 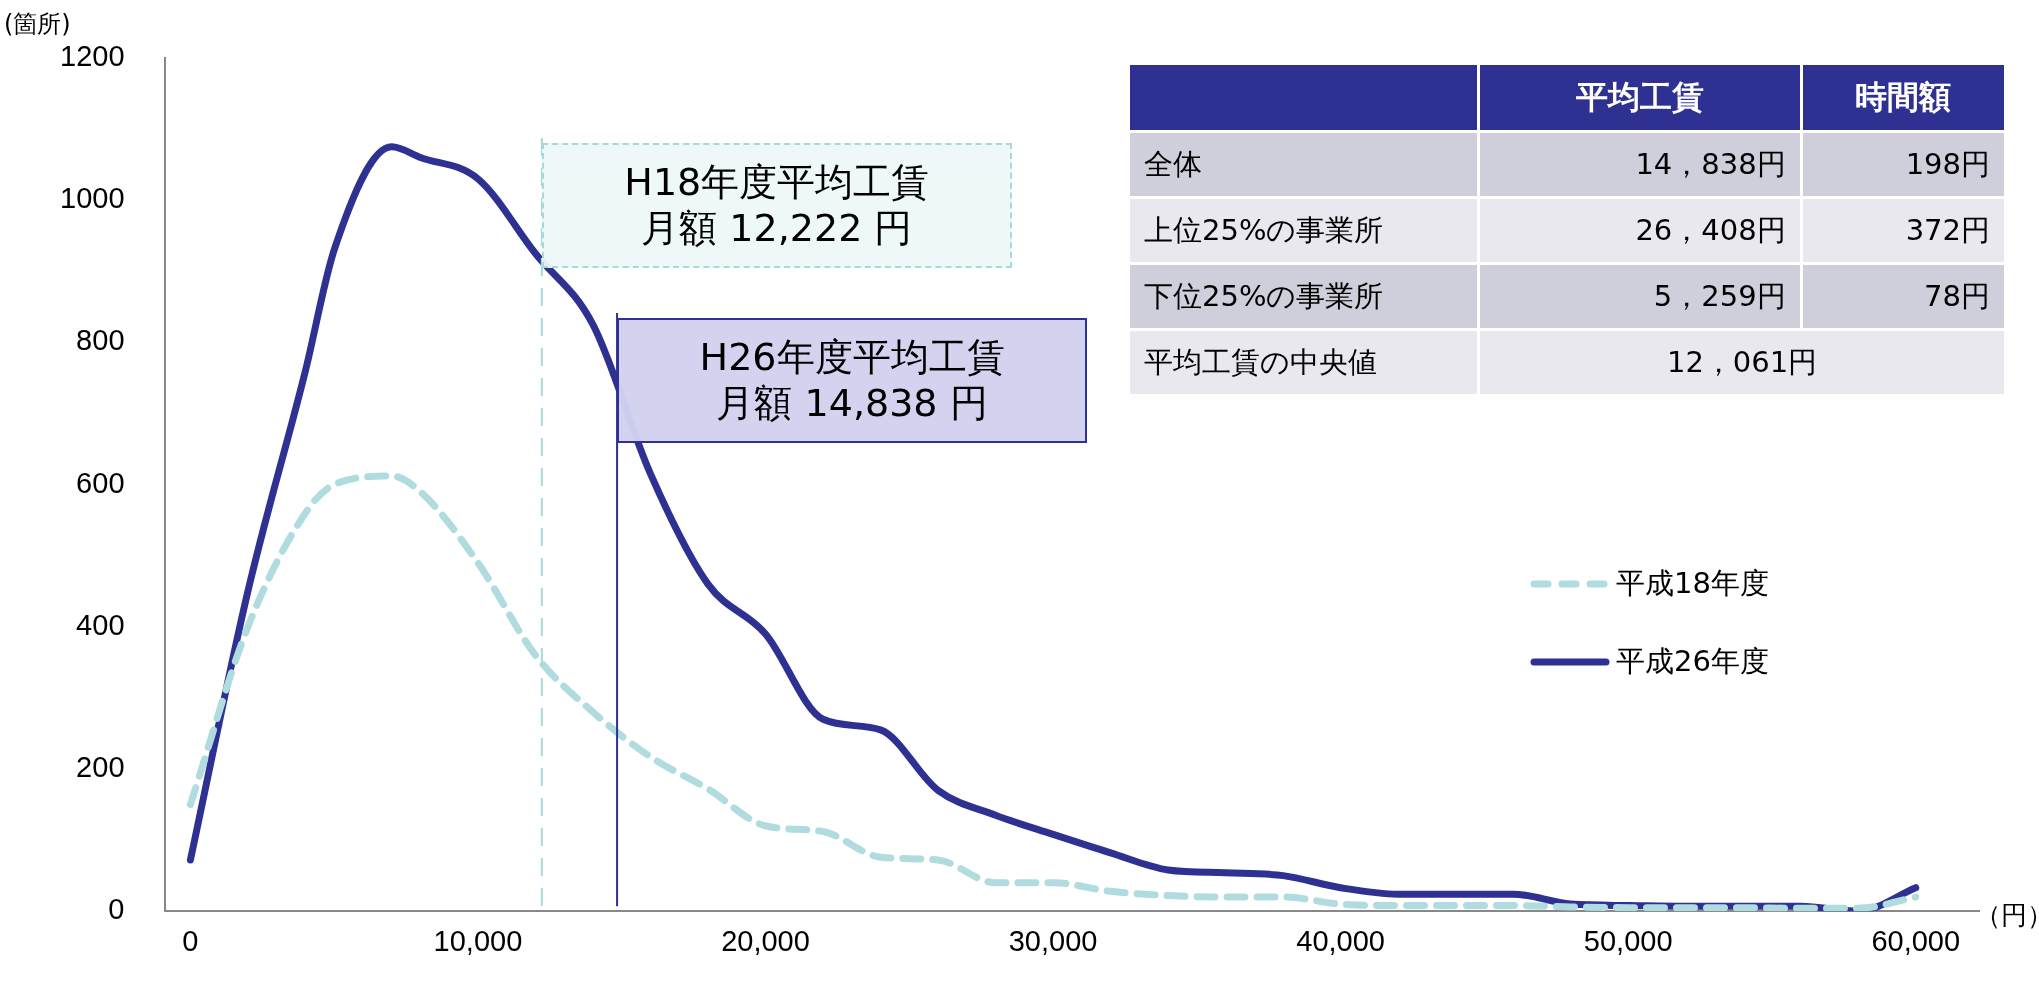 I want to click on y-tick-label: 1200, so click(x=92, y=56).